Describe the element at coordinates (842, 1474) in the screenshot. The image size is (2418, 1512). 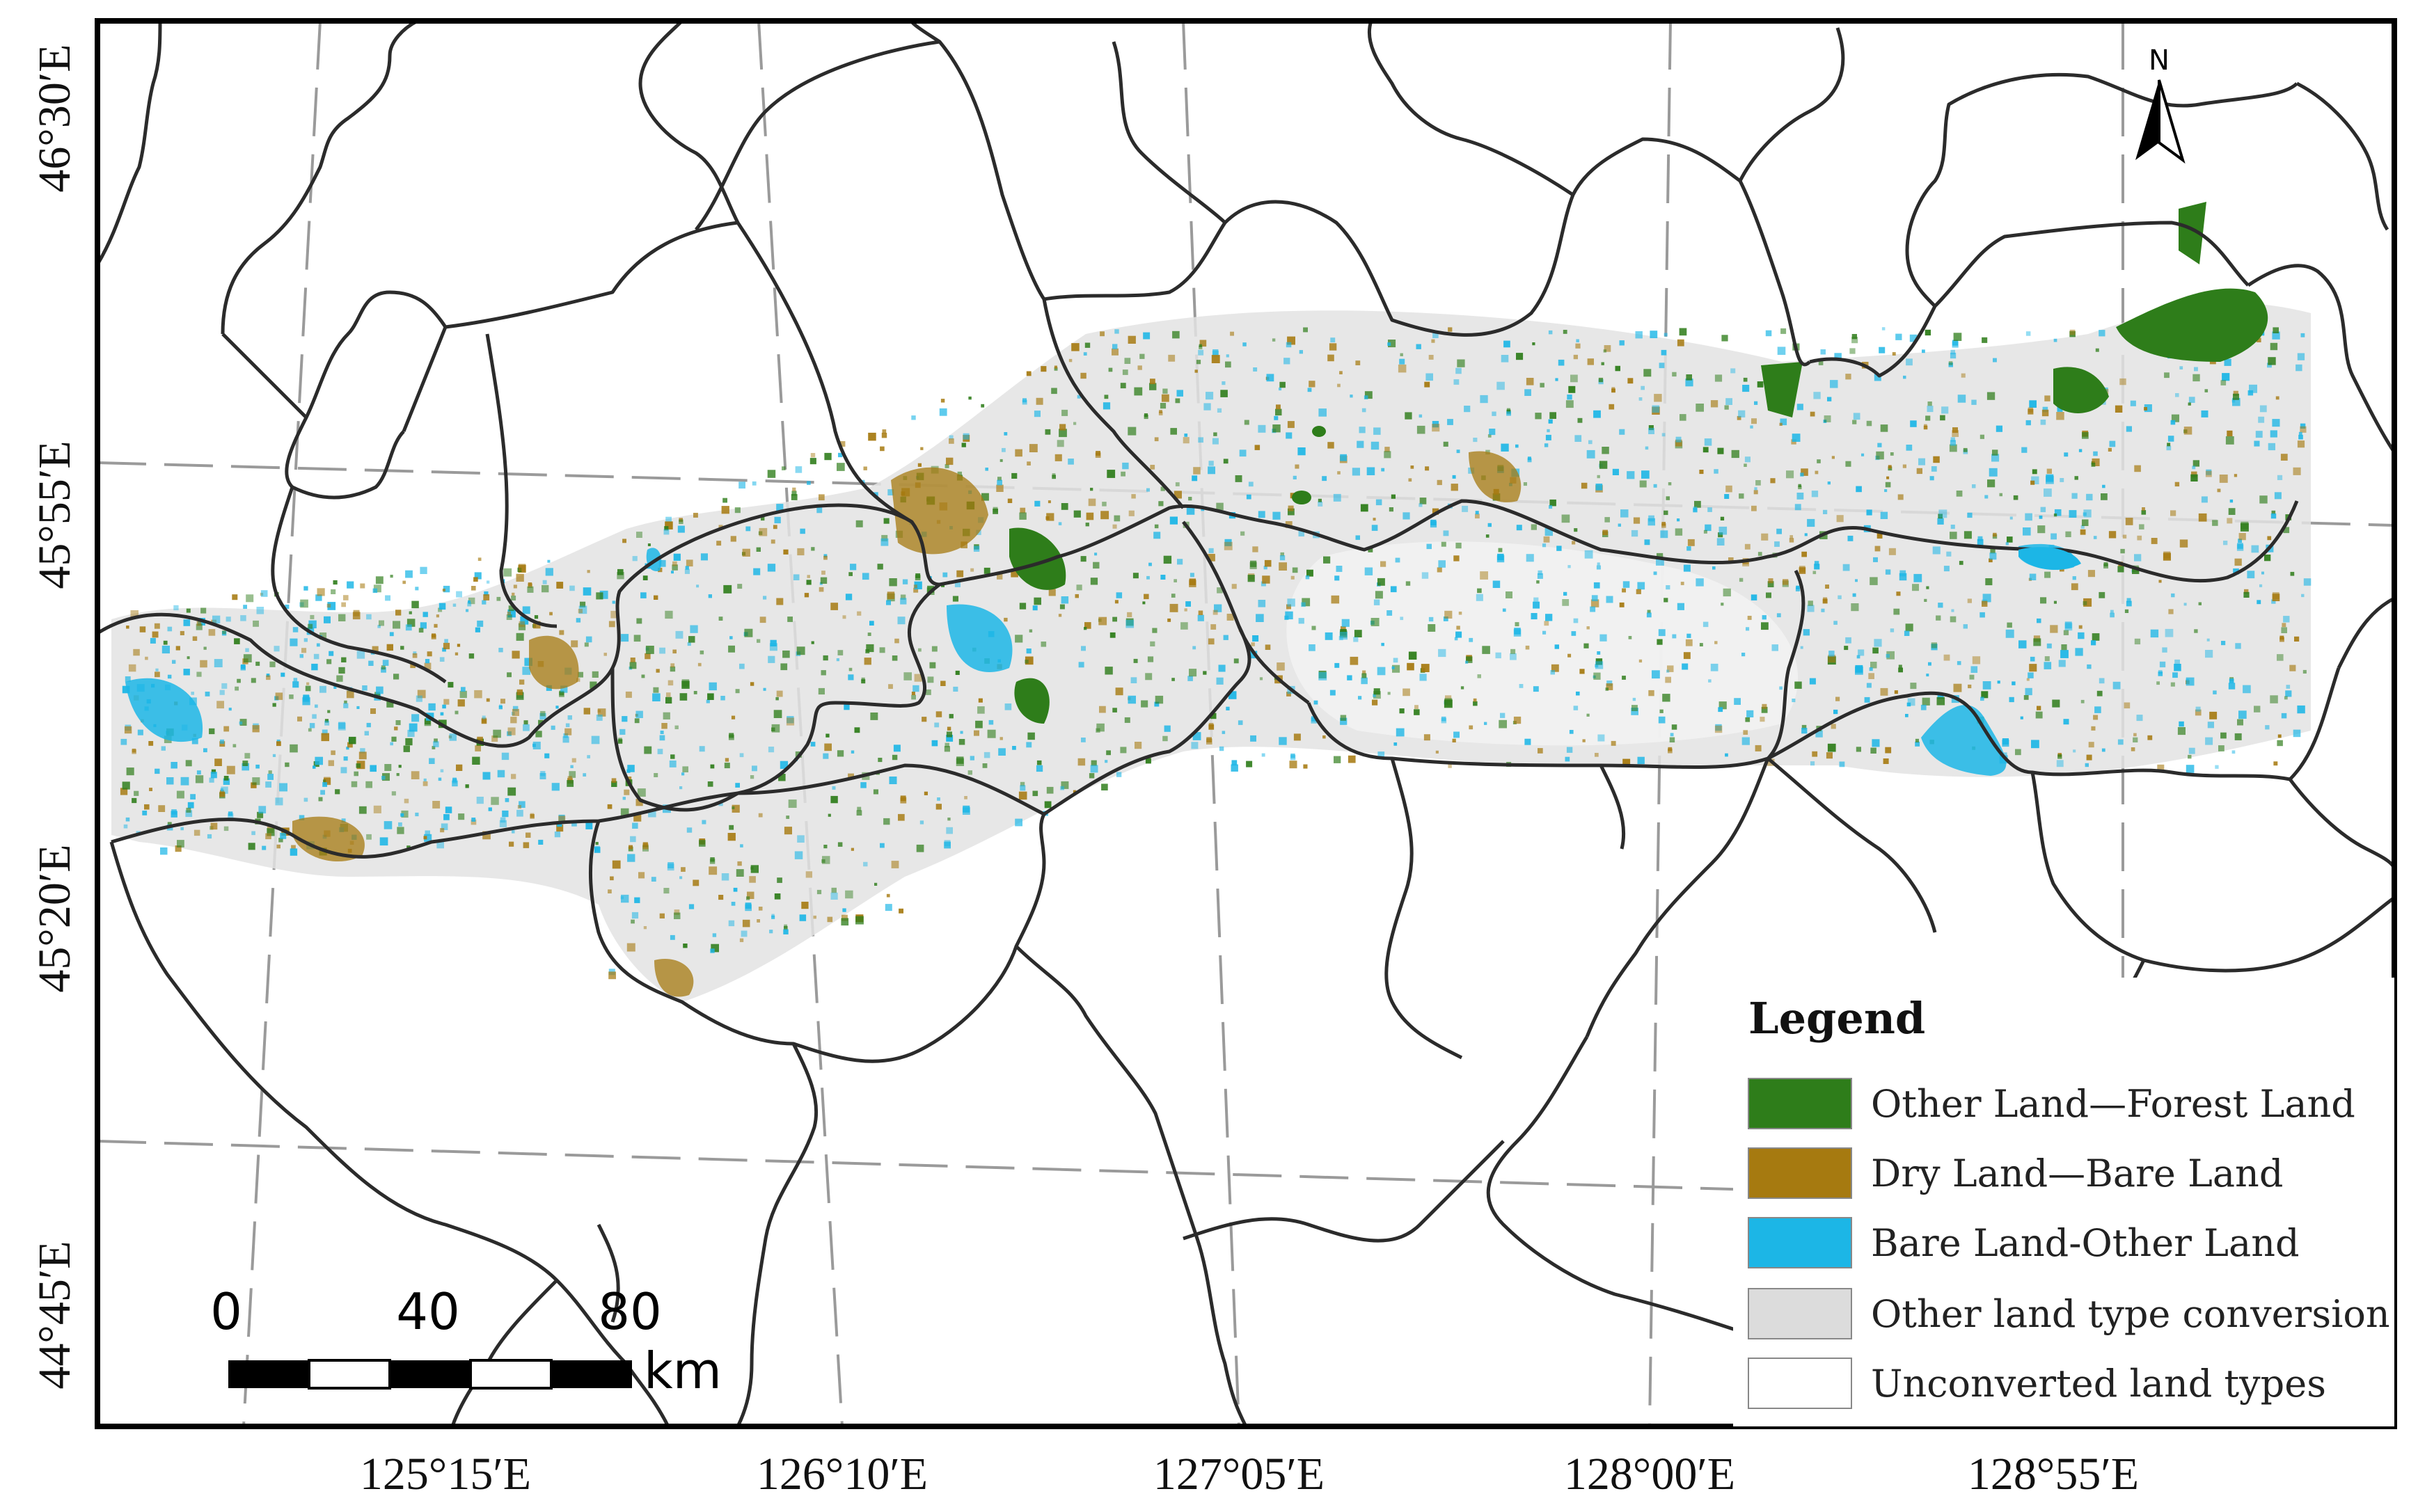
I see `lon-label-2: 126°10′E` at that location.